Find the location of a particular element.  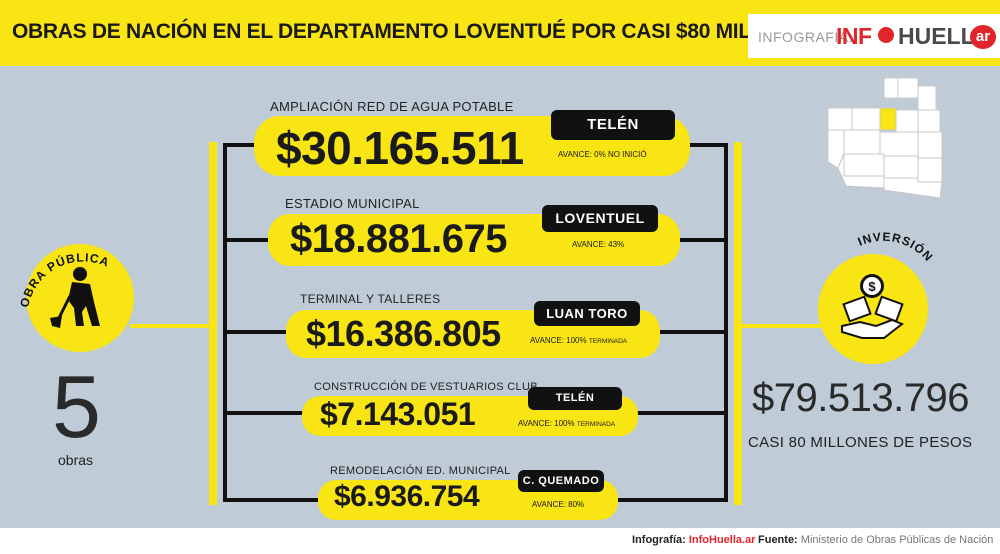

project-title: CONSTRUCCIÓN DE VESTUARIOS CLUB is located at coordinates (426, 387).